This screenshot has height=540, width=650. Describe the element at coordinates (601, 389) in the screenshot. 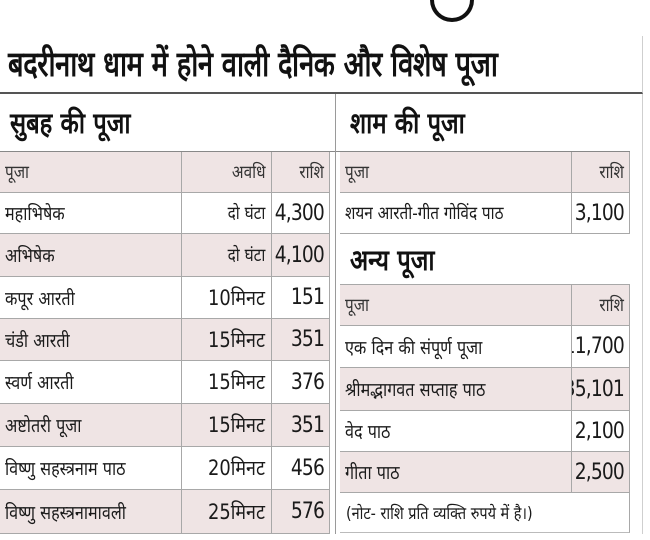

I see `puja-amount: 35,101` at that location.